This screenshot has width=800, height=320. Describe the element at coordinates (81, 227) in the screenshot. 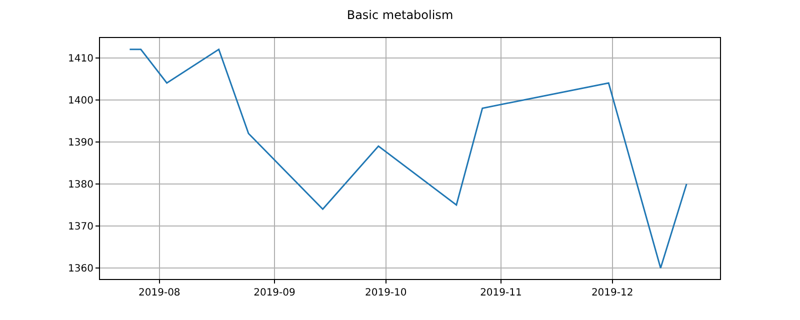

I see `y-tick-label: 1370` at that location.